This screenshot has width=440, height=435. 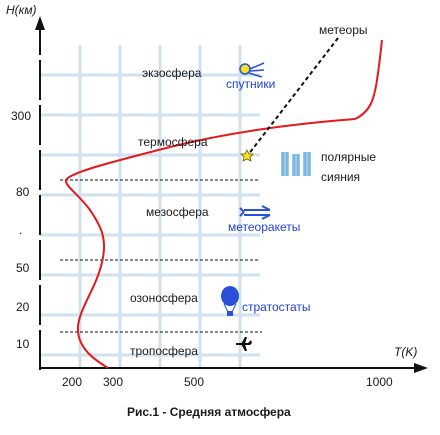 What do you see at coordinates (343, 30) in the screenshot?
I see `label-meteors: метеоры` at bounding box center [343, 30].